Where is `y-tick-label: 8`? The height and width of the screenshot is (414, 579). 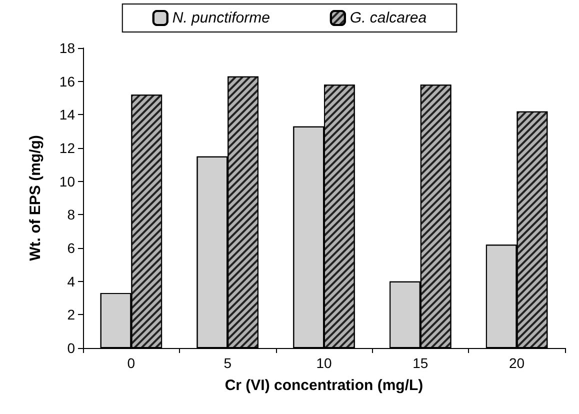 y-tick-label: 8 is located at coordinates (71, 214).